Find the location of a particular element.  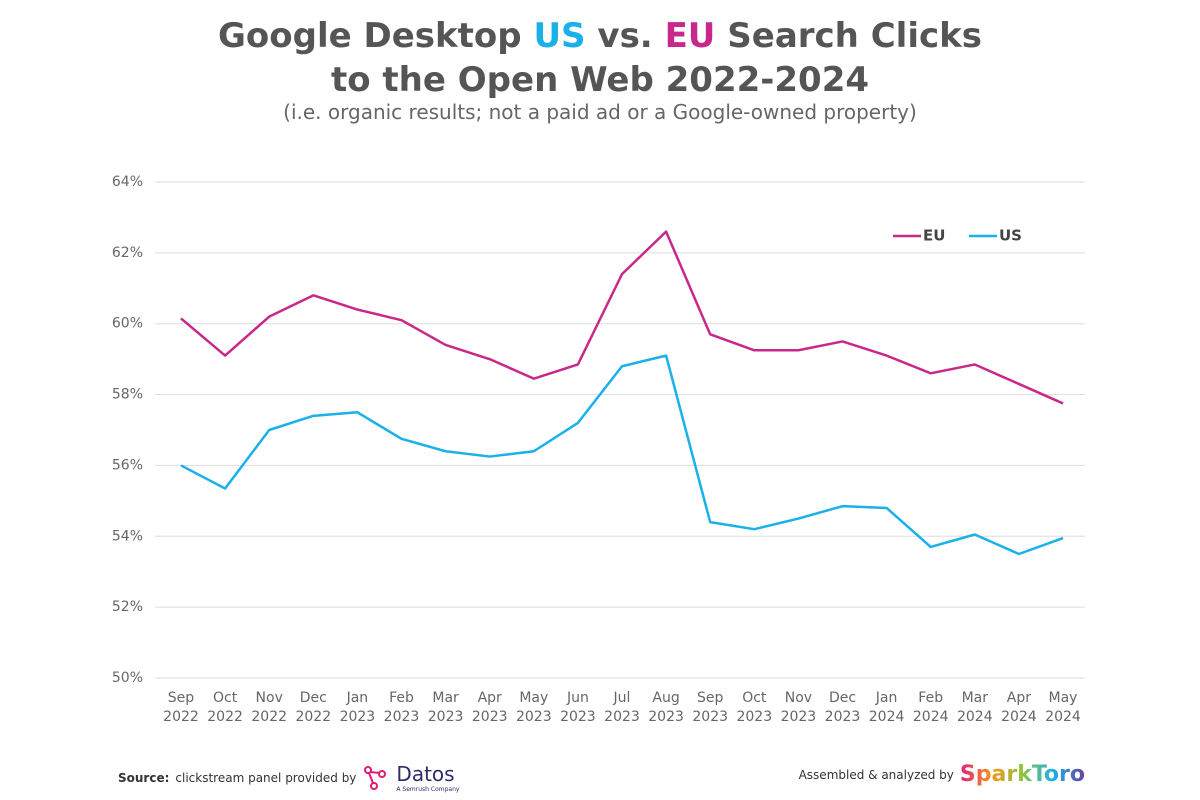

x-tick-label: Jan 2023 is located at coordinates (358, 707).